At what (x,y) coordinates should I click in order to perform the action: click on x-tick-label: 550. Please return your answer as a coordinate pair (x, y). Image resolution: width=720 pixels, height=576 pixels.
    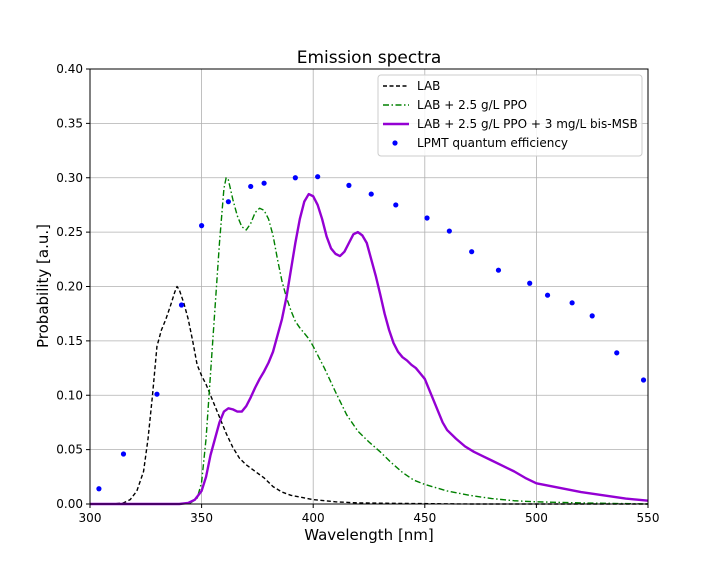
    Looking at the image, I should click on (648, 518).